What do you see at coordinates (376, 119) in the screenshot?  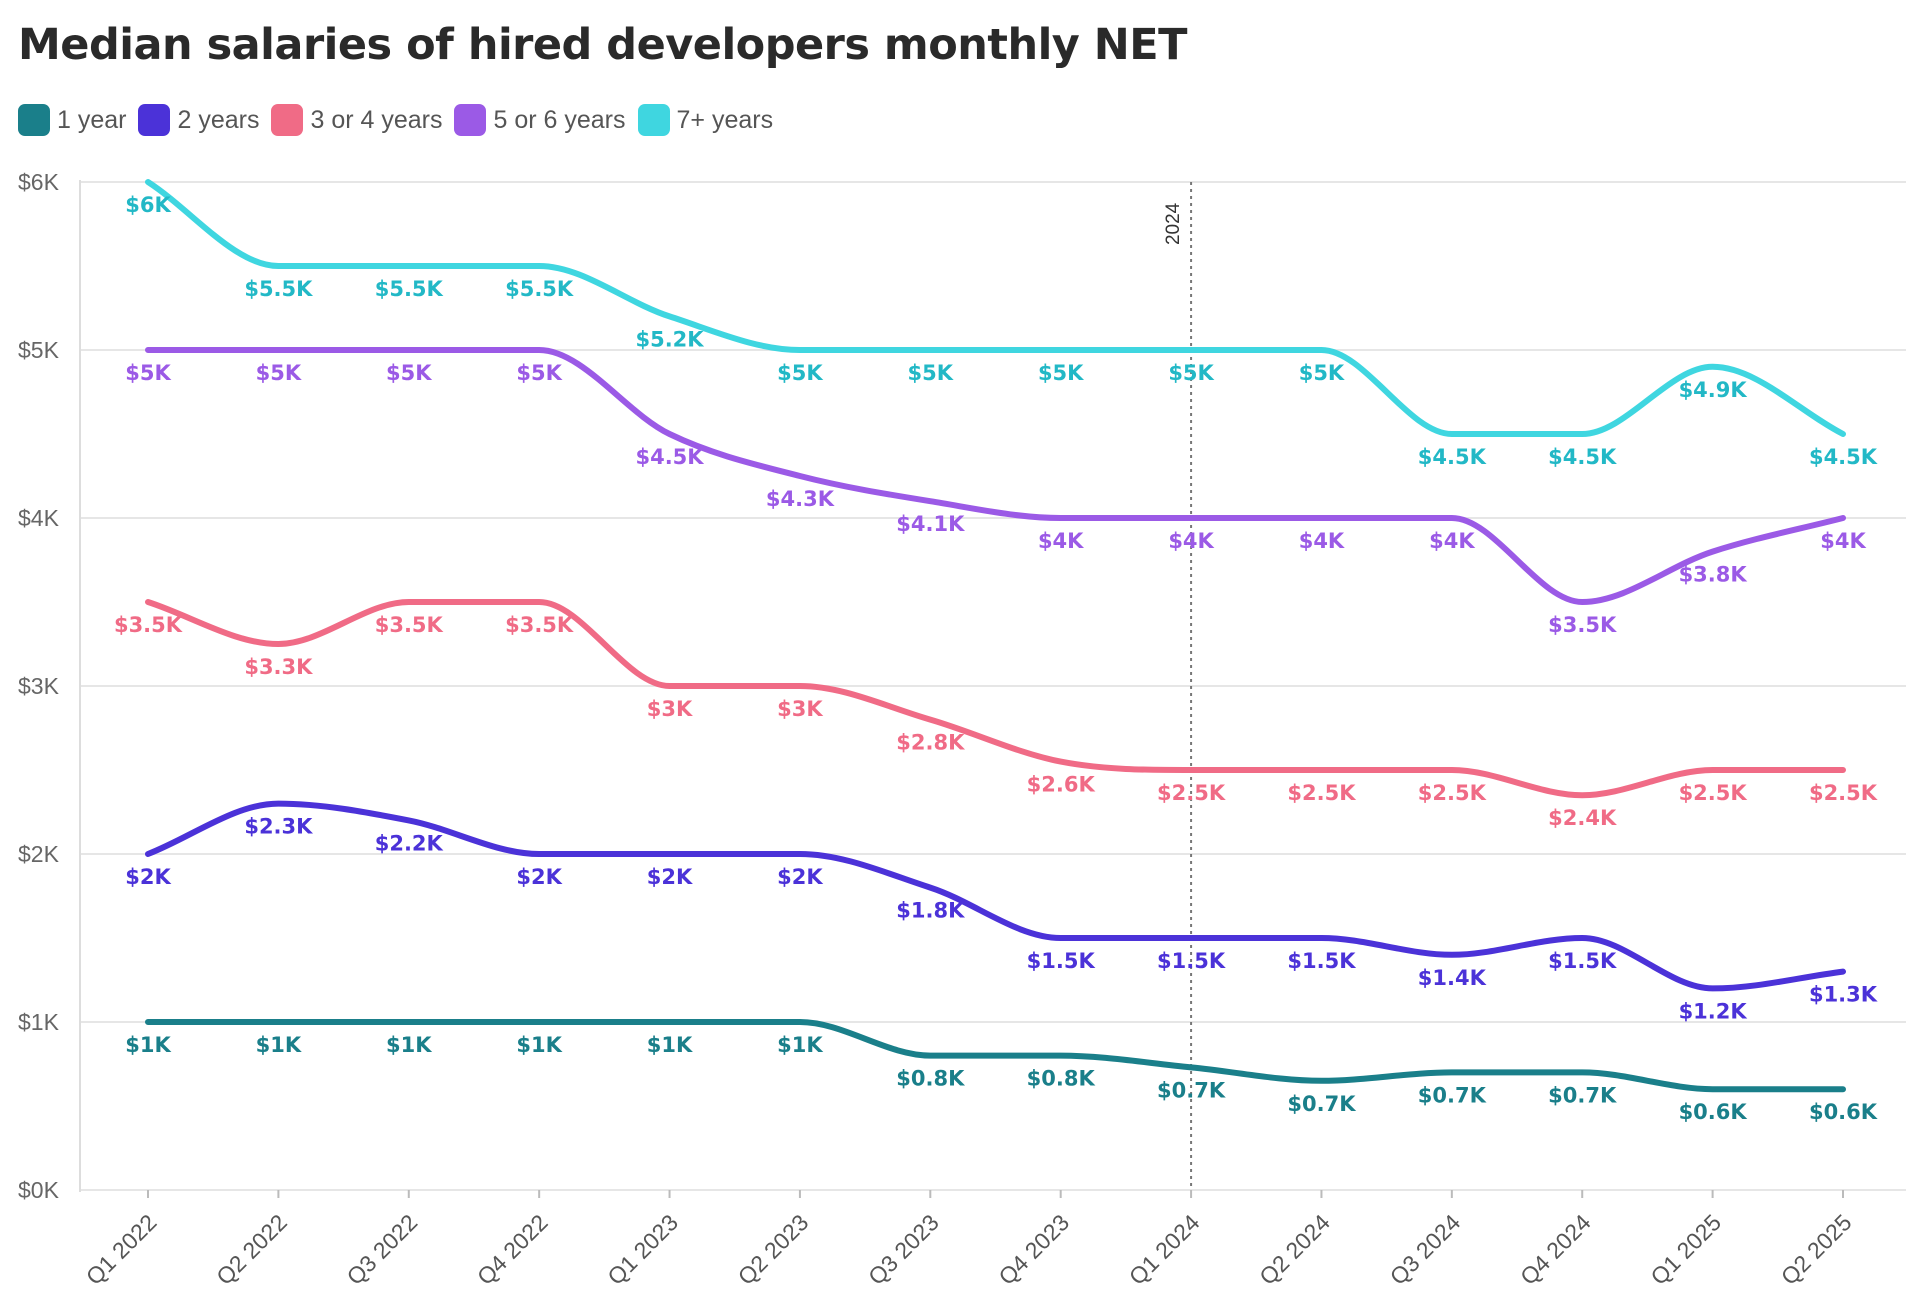 I see `legend-label-3-or-4-years: 3 or 4 years` at bounding box center [376, 119].